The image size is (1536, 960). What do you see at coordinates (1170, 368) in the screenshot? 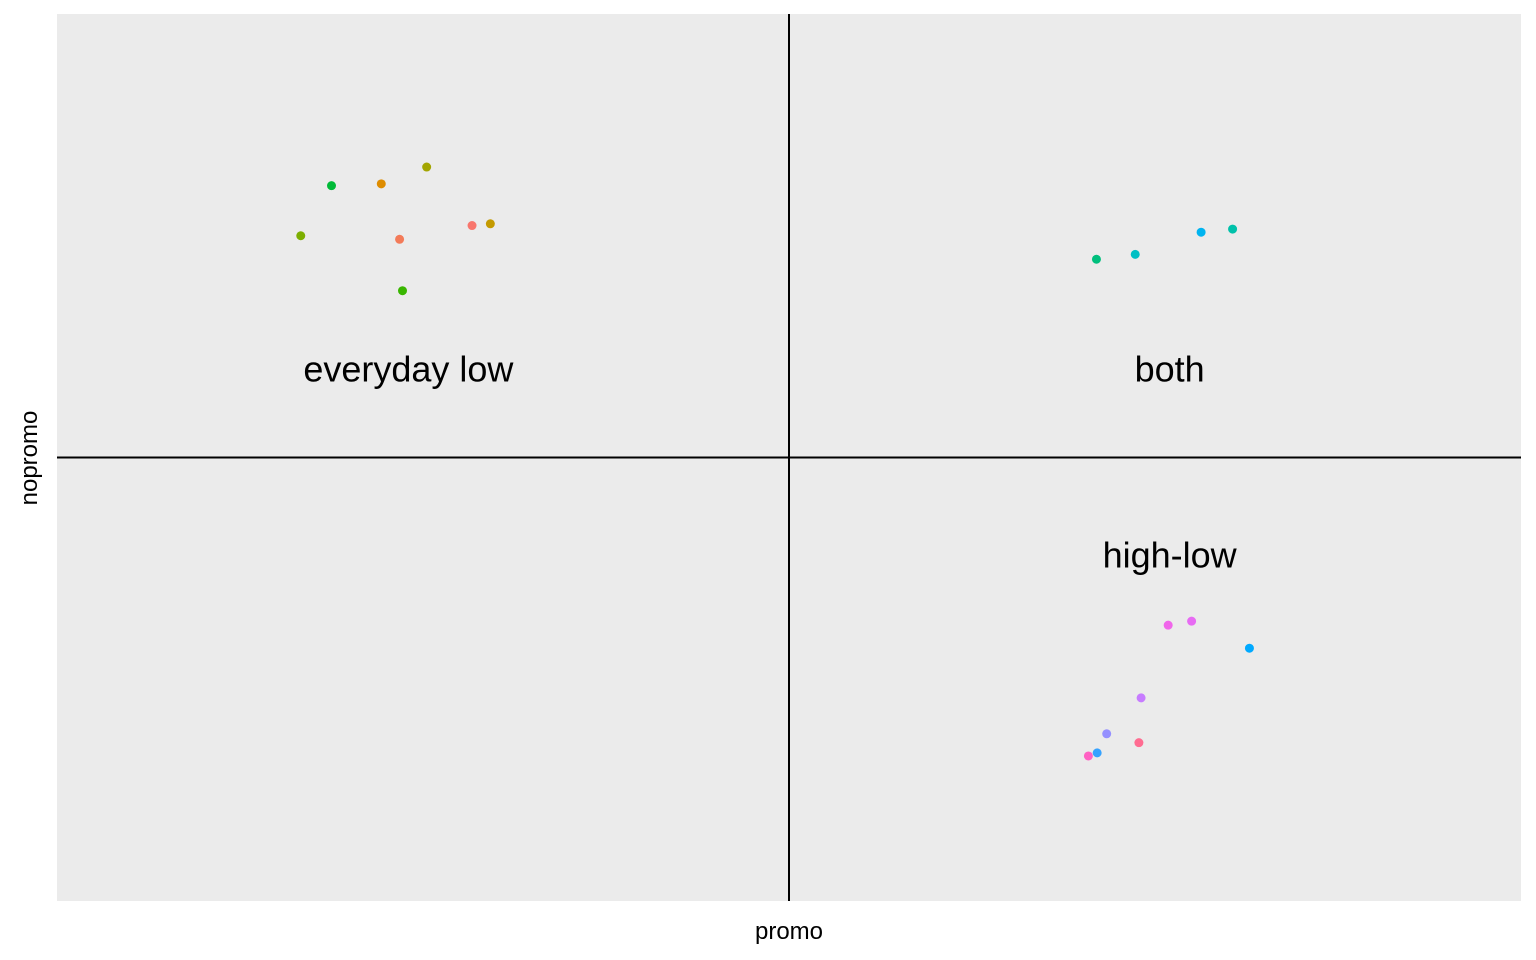
I see `quadrant-label-both: both` at bounding box center [1170, 368].